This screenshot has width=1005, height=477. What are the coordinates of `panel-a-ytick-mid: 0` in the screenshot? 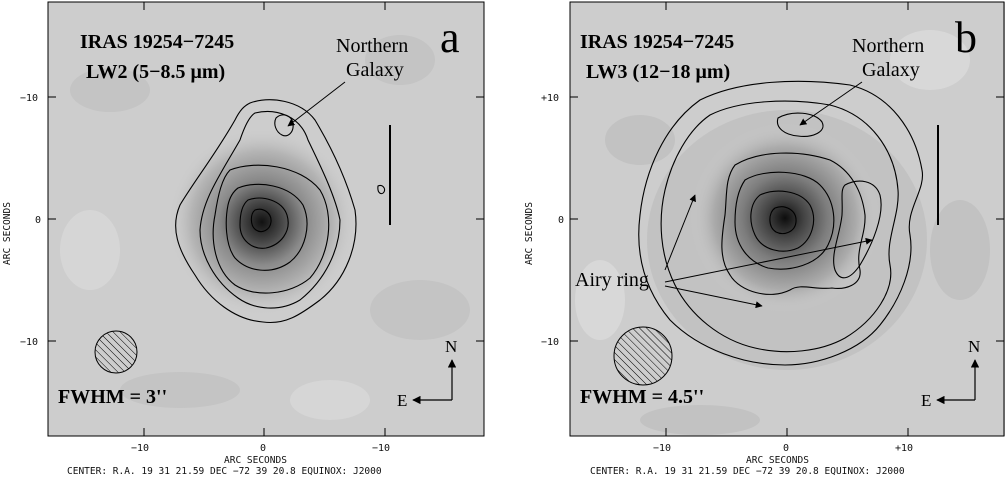 It's located at (38, 220).